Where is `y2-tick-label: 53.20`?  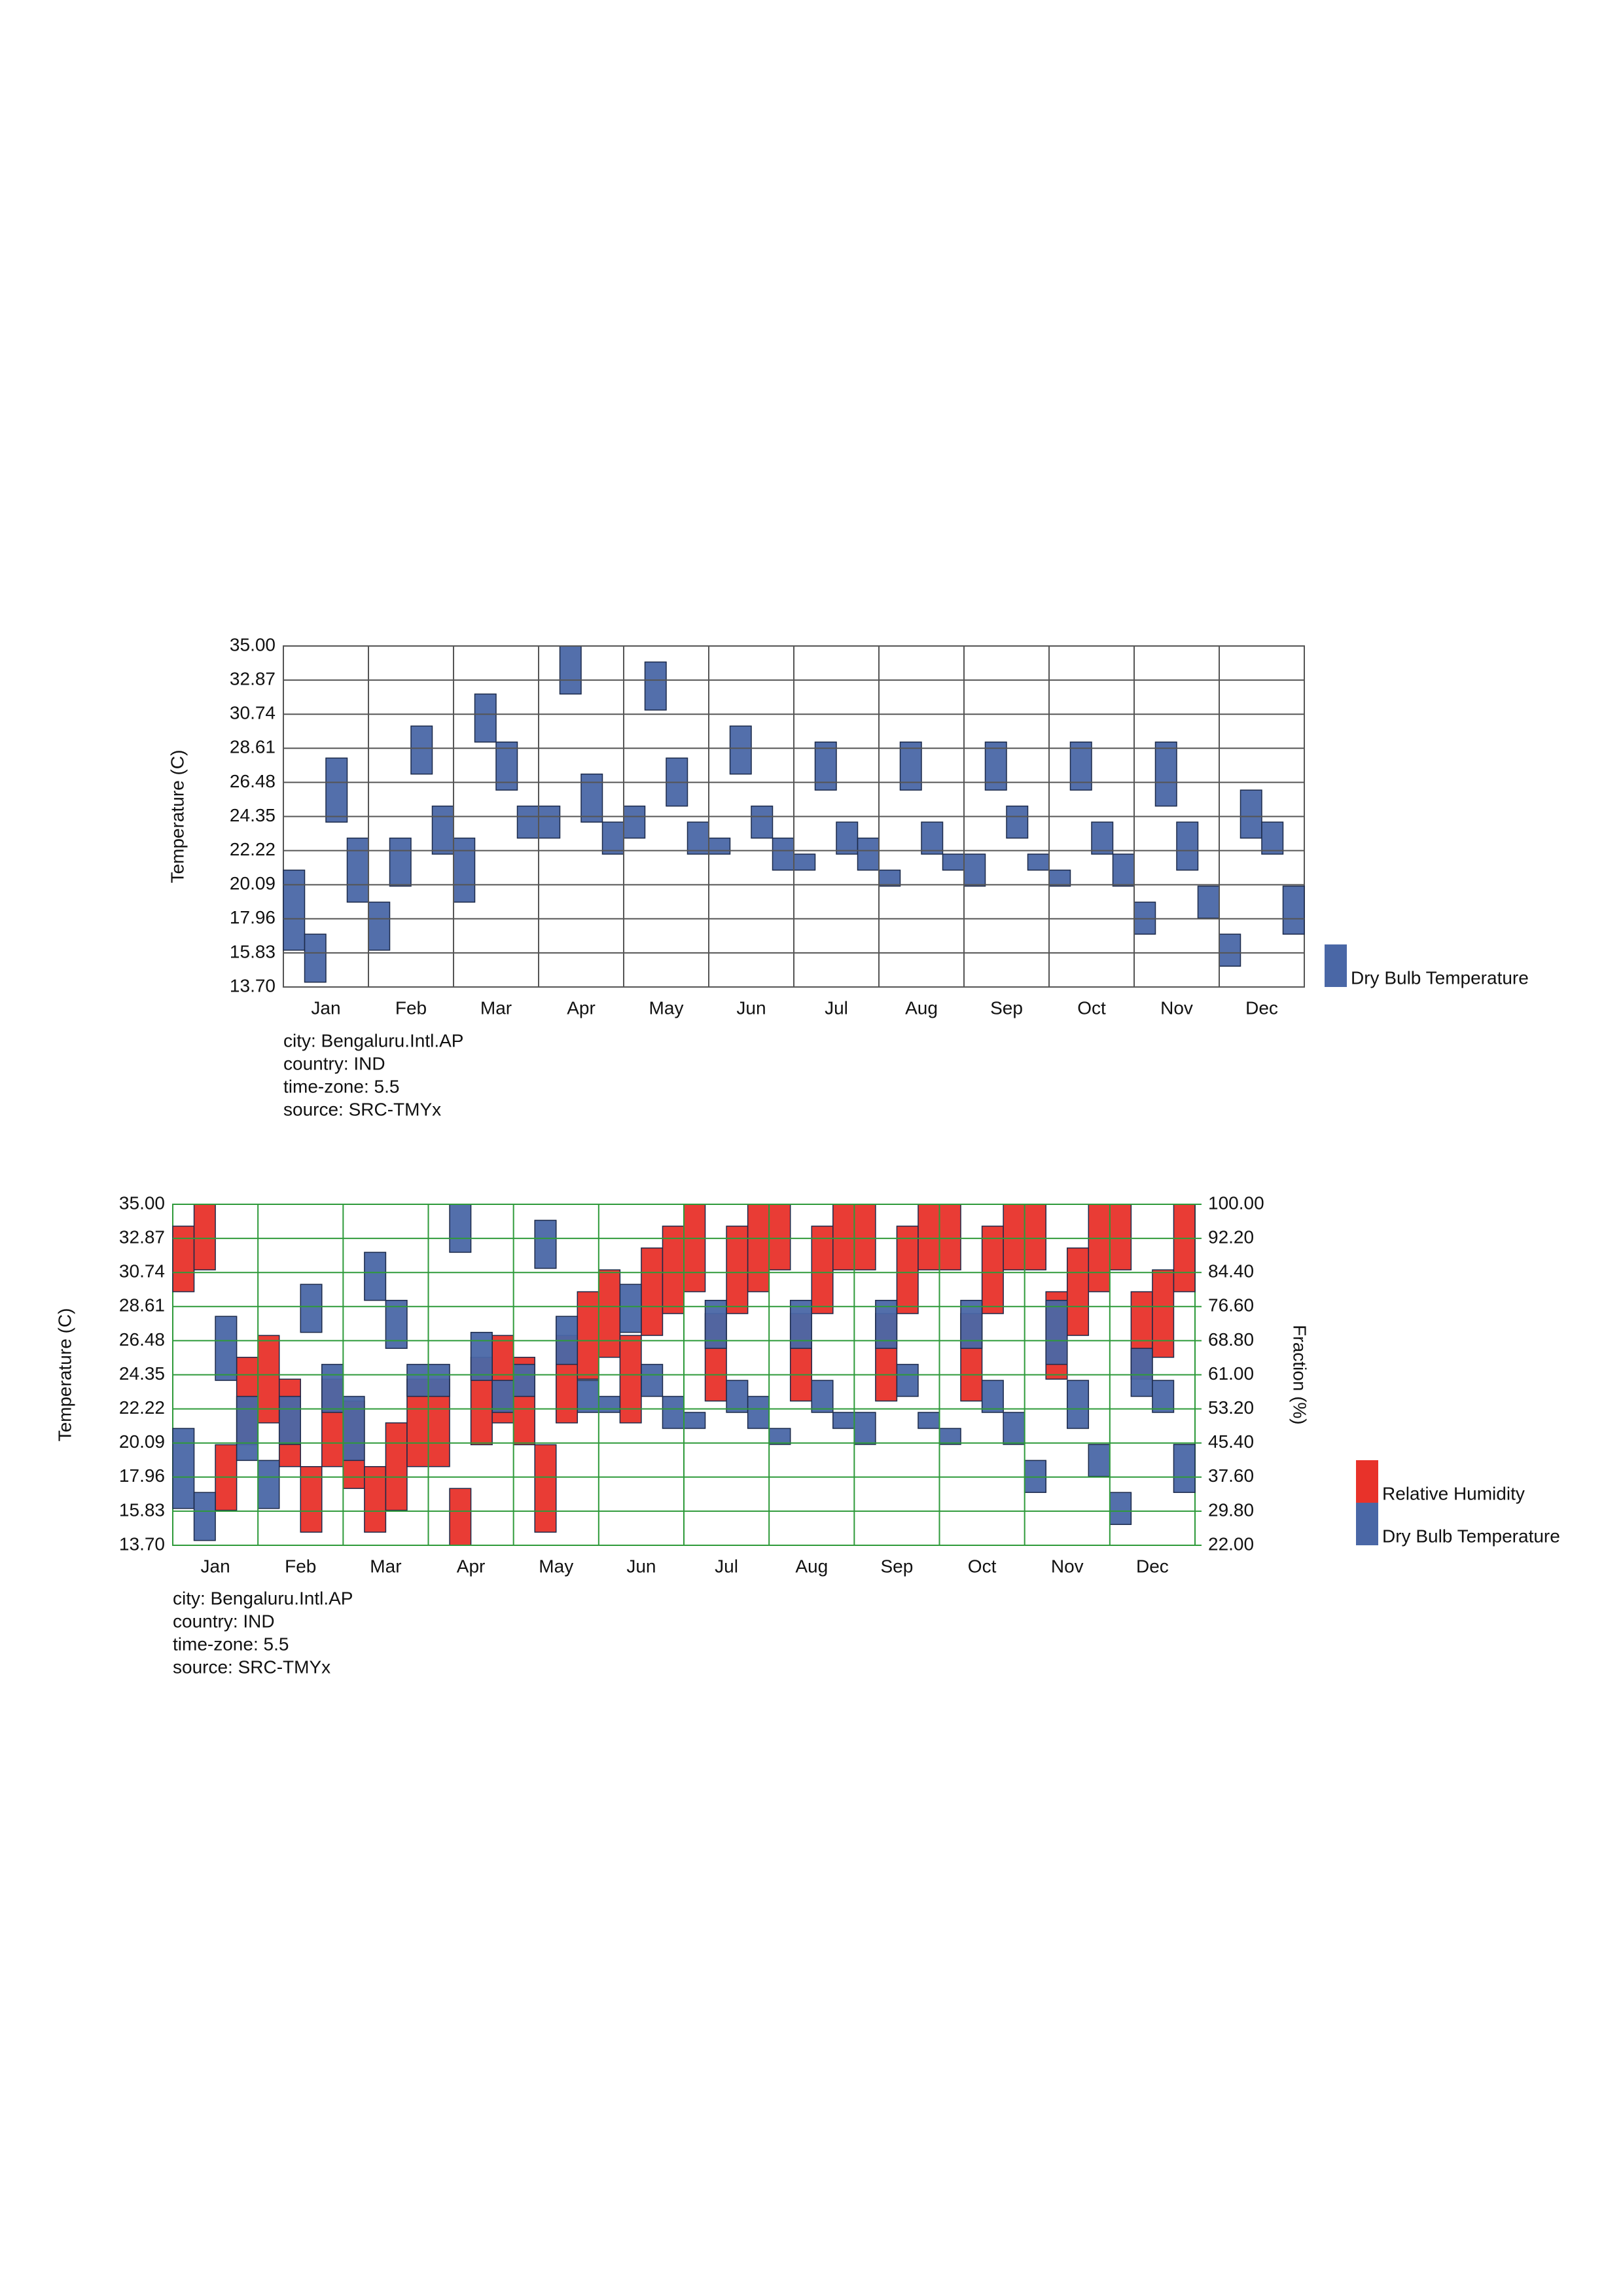
y2-tick-label: 53.20 is located at coordinates (1231, 1407).